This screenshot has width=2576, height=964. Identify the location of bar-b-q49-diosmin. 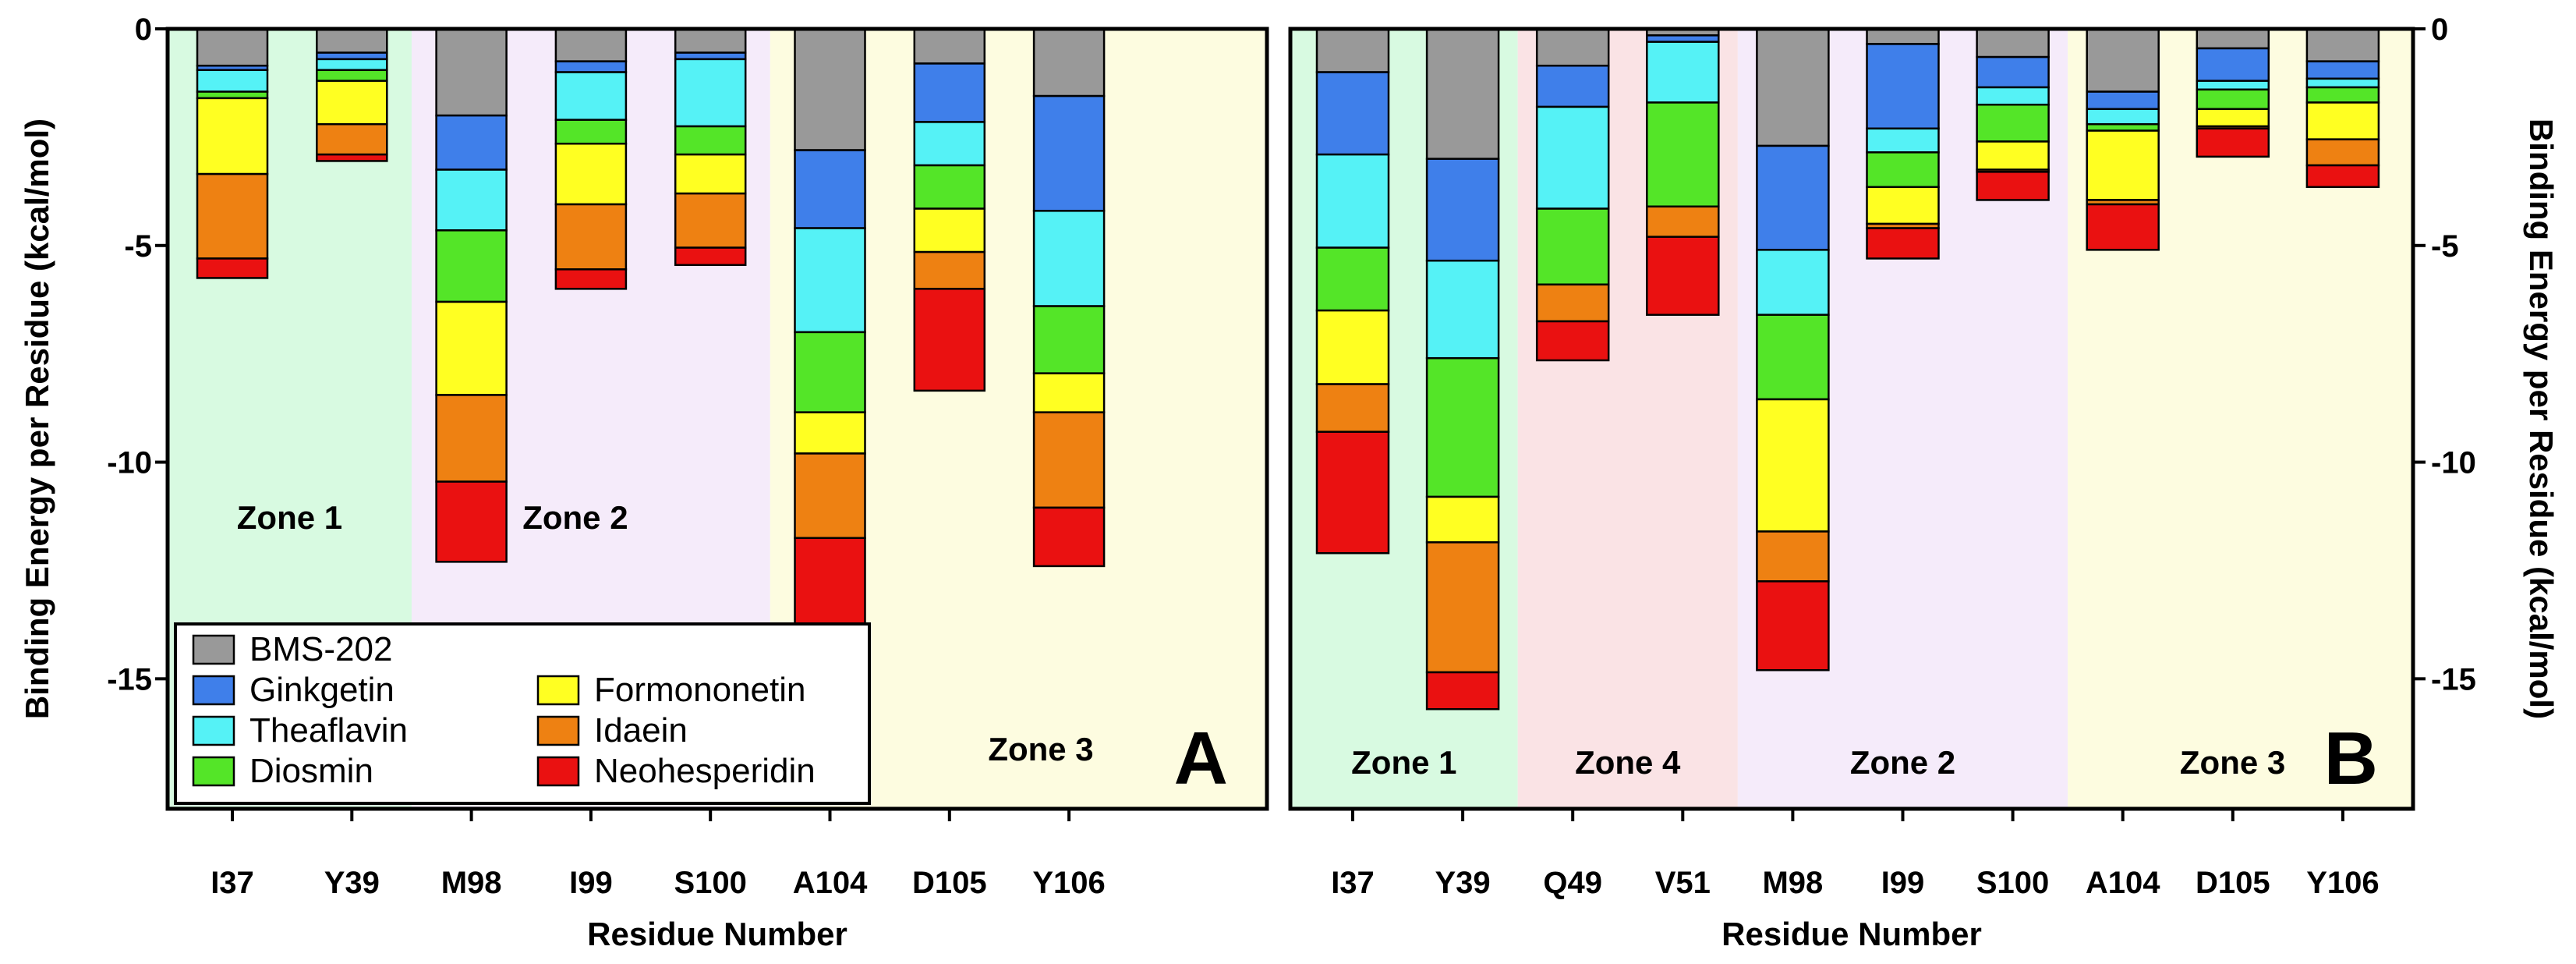
(1572, 246).